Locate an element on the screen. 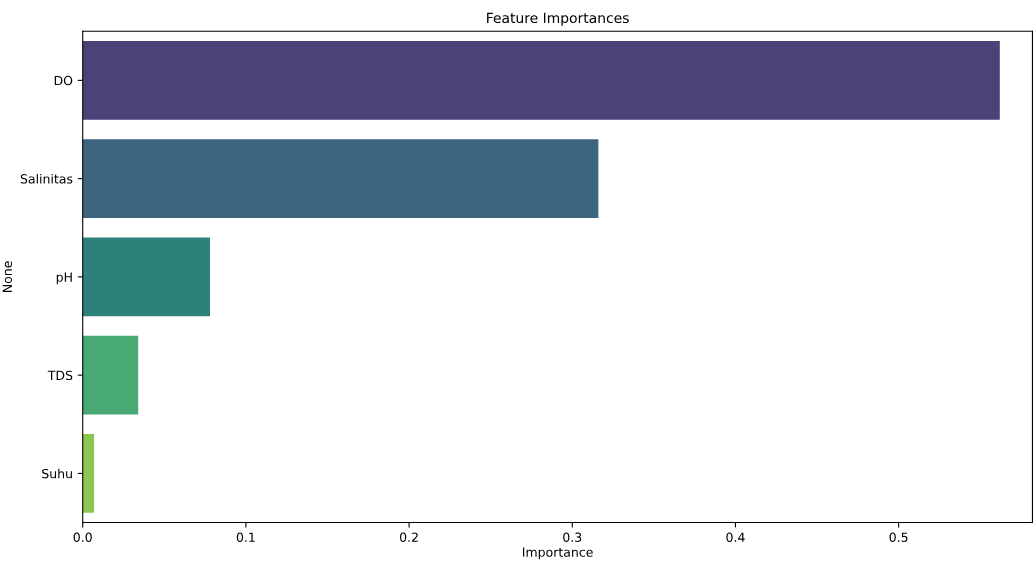 The height and width of the screenshot is (568, 1034). x-tick-label: 0.2 is located at coordinates (408, 537).